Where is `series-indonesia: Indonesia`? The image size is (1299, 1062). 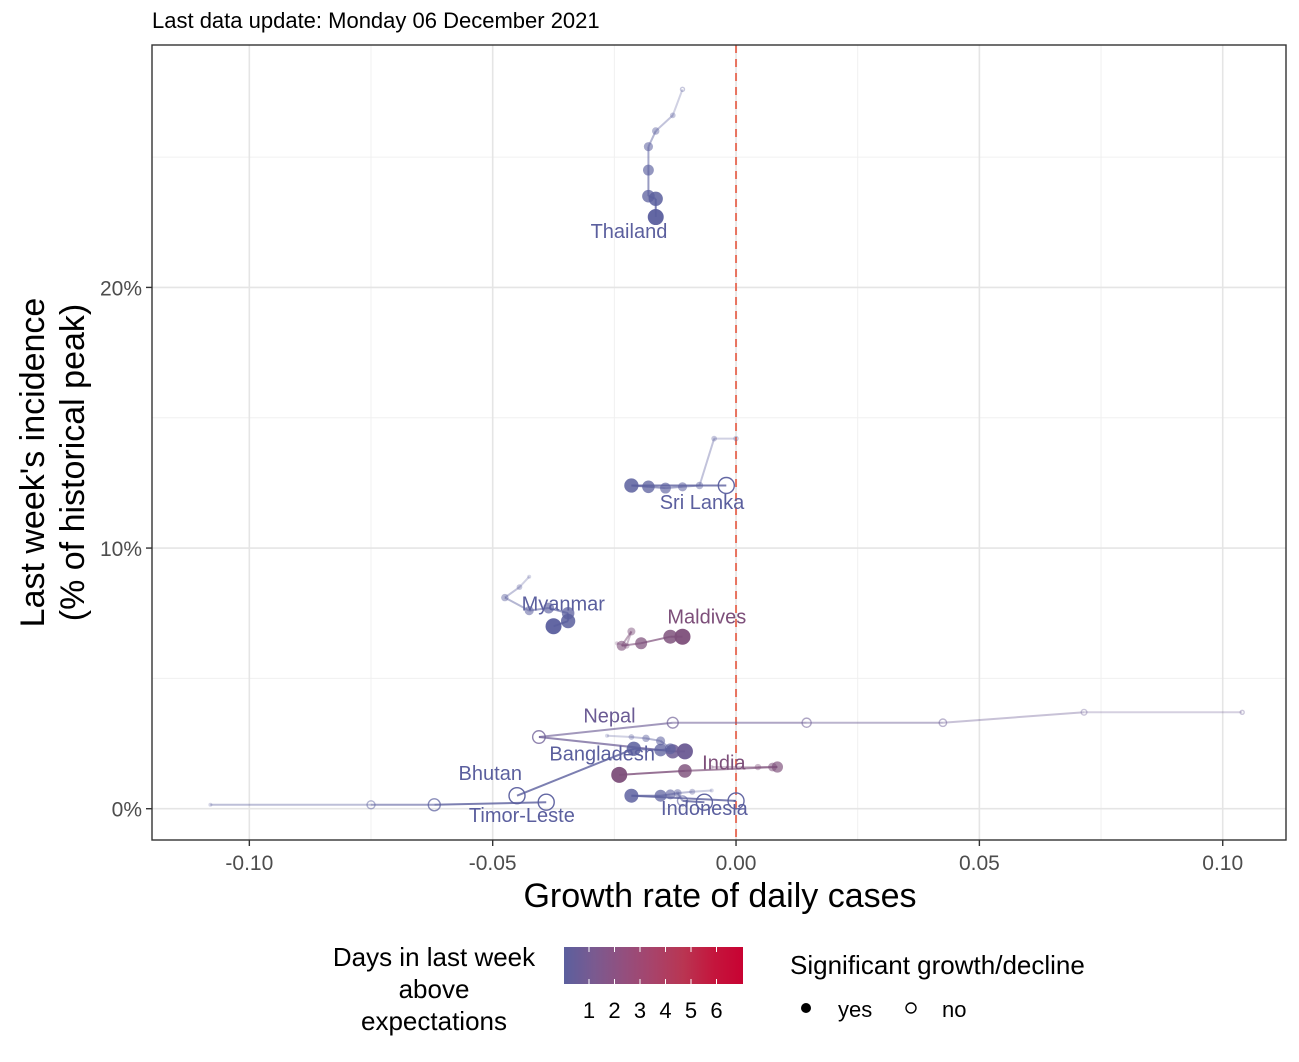
series-indonesia: Indonesia is located at coordinates (686, 804).